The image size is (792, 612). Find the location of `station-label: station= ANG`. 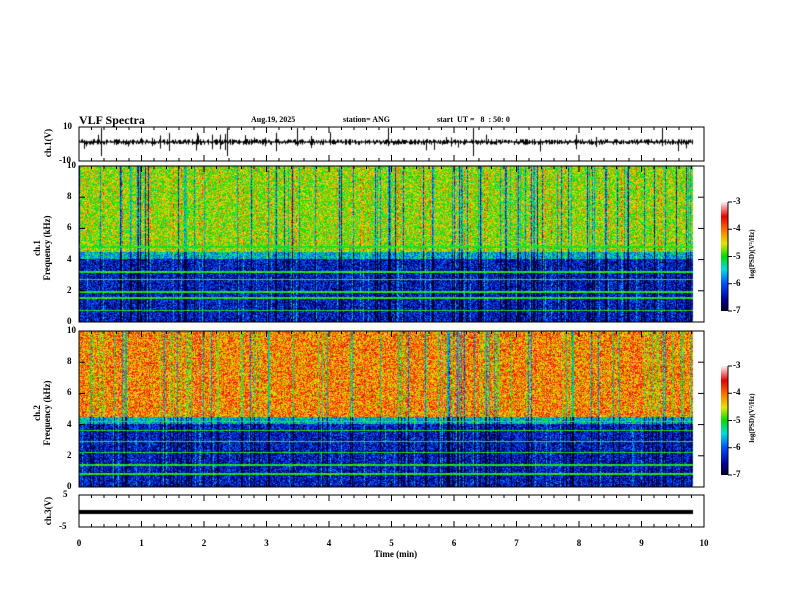

station-label: station= ANG is located at coordinates (367, 119).